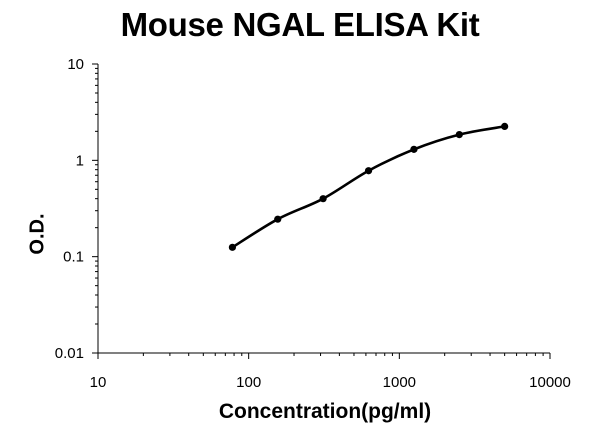 This screenshot has width=600, height=447. What do you see at coordinates (550, 382) in the screenshot?
I see `x-tick-label: 10000` at bounding box center [550, 382].